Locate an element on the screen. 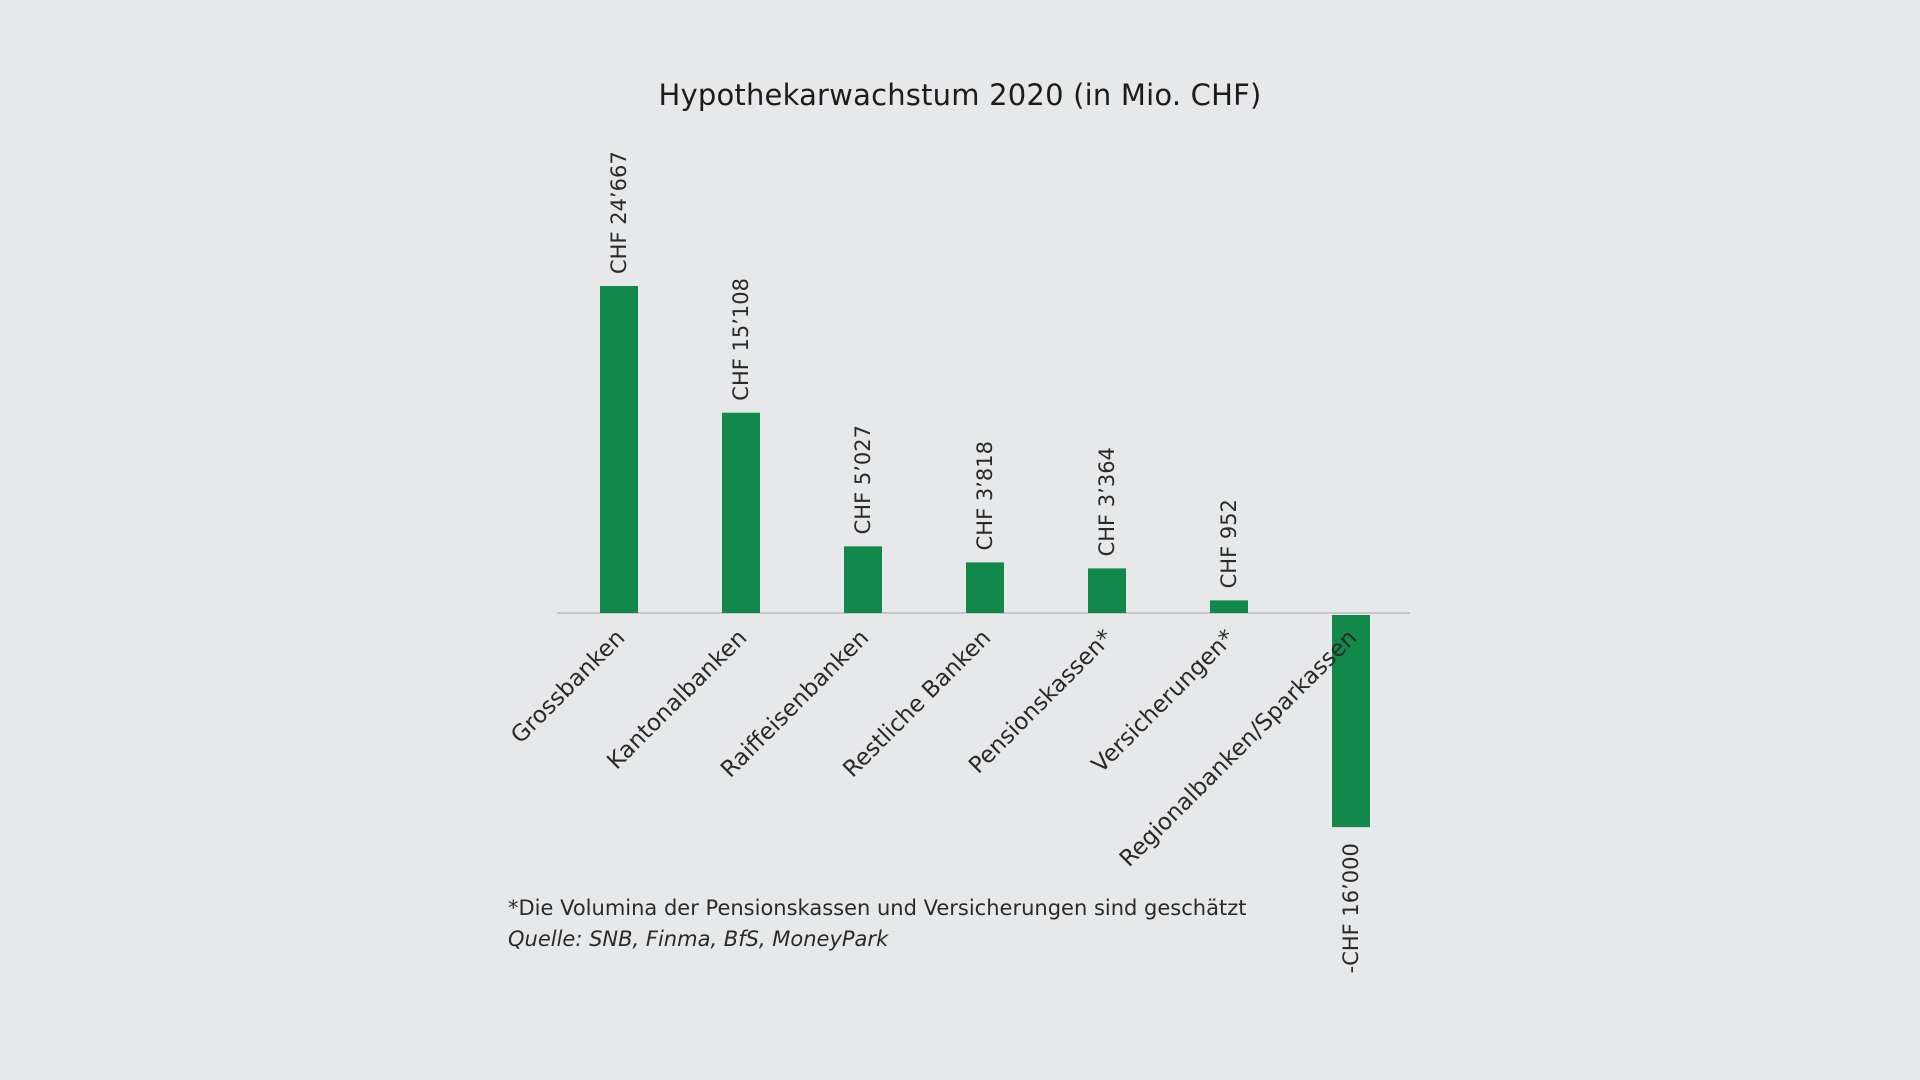 This screenshot has width=1920, height=1080. value-label-1: CHF 15’108 is located at coordinates (741, 339).